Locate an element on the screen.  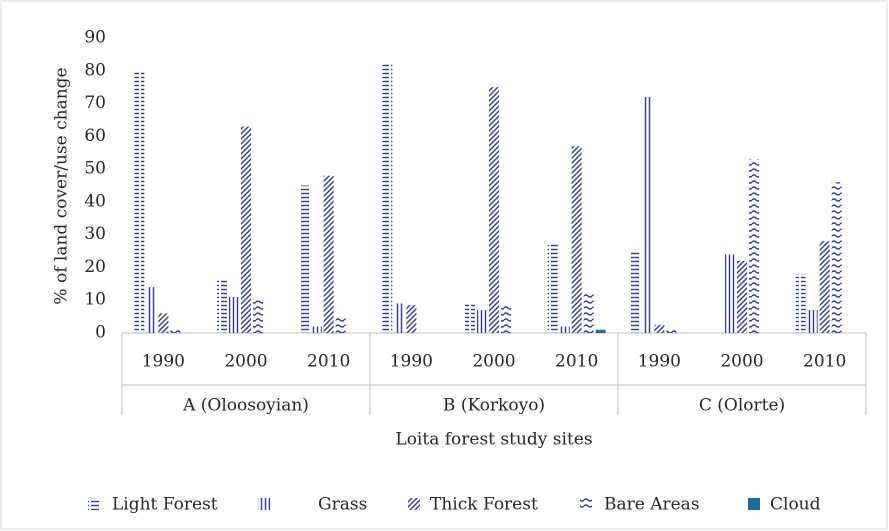
y-axis-title: % of land cover/use change is located at coordinates (62, 185).